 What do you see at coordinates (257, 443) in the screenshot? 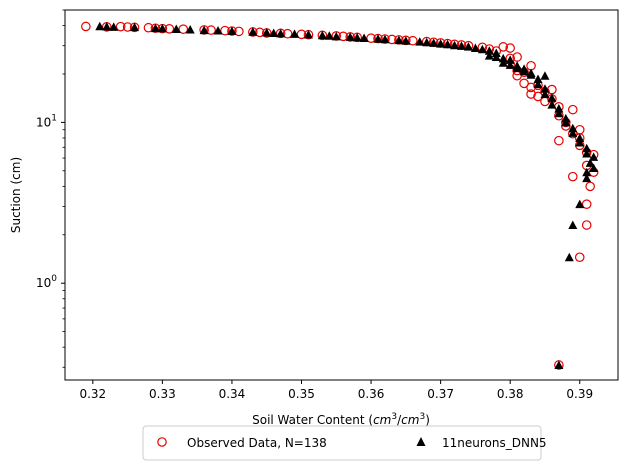
I see `legend-label-observed: Observed Data, N=138` at bounding box center [257, 443].